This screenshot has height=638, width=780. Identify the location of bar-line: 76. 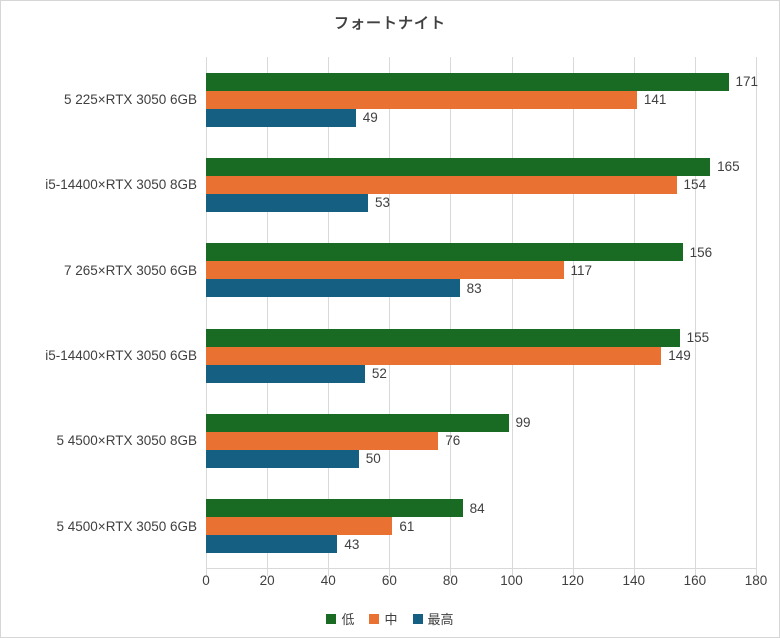
(481, 440).